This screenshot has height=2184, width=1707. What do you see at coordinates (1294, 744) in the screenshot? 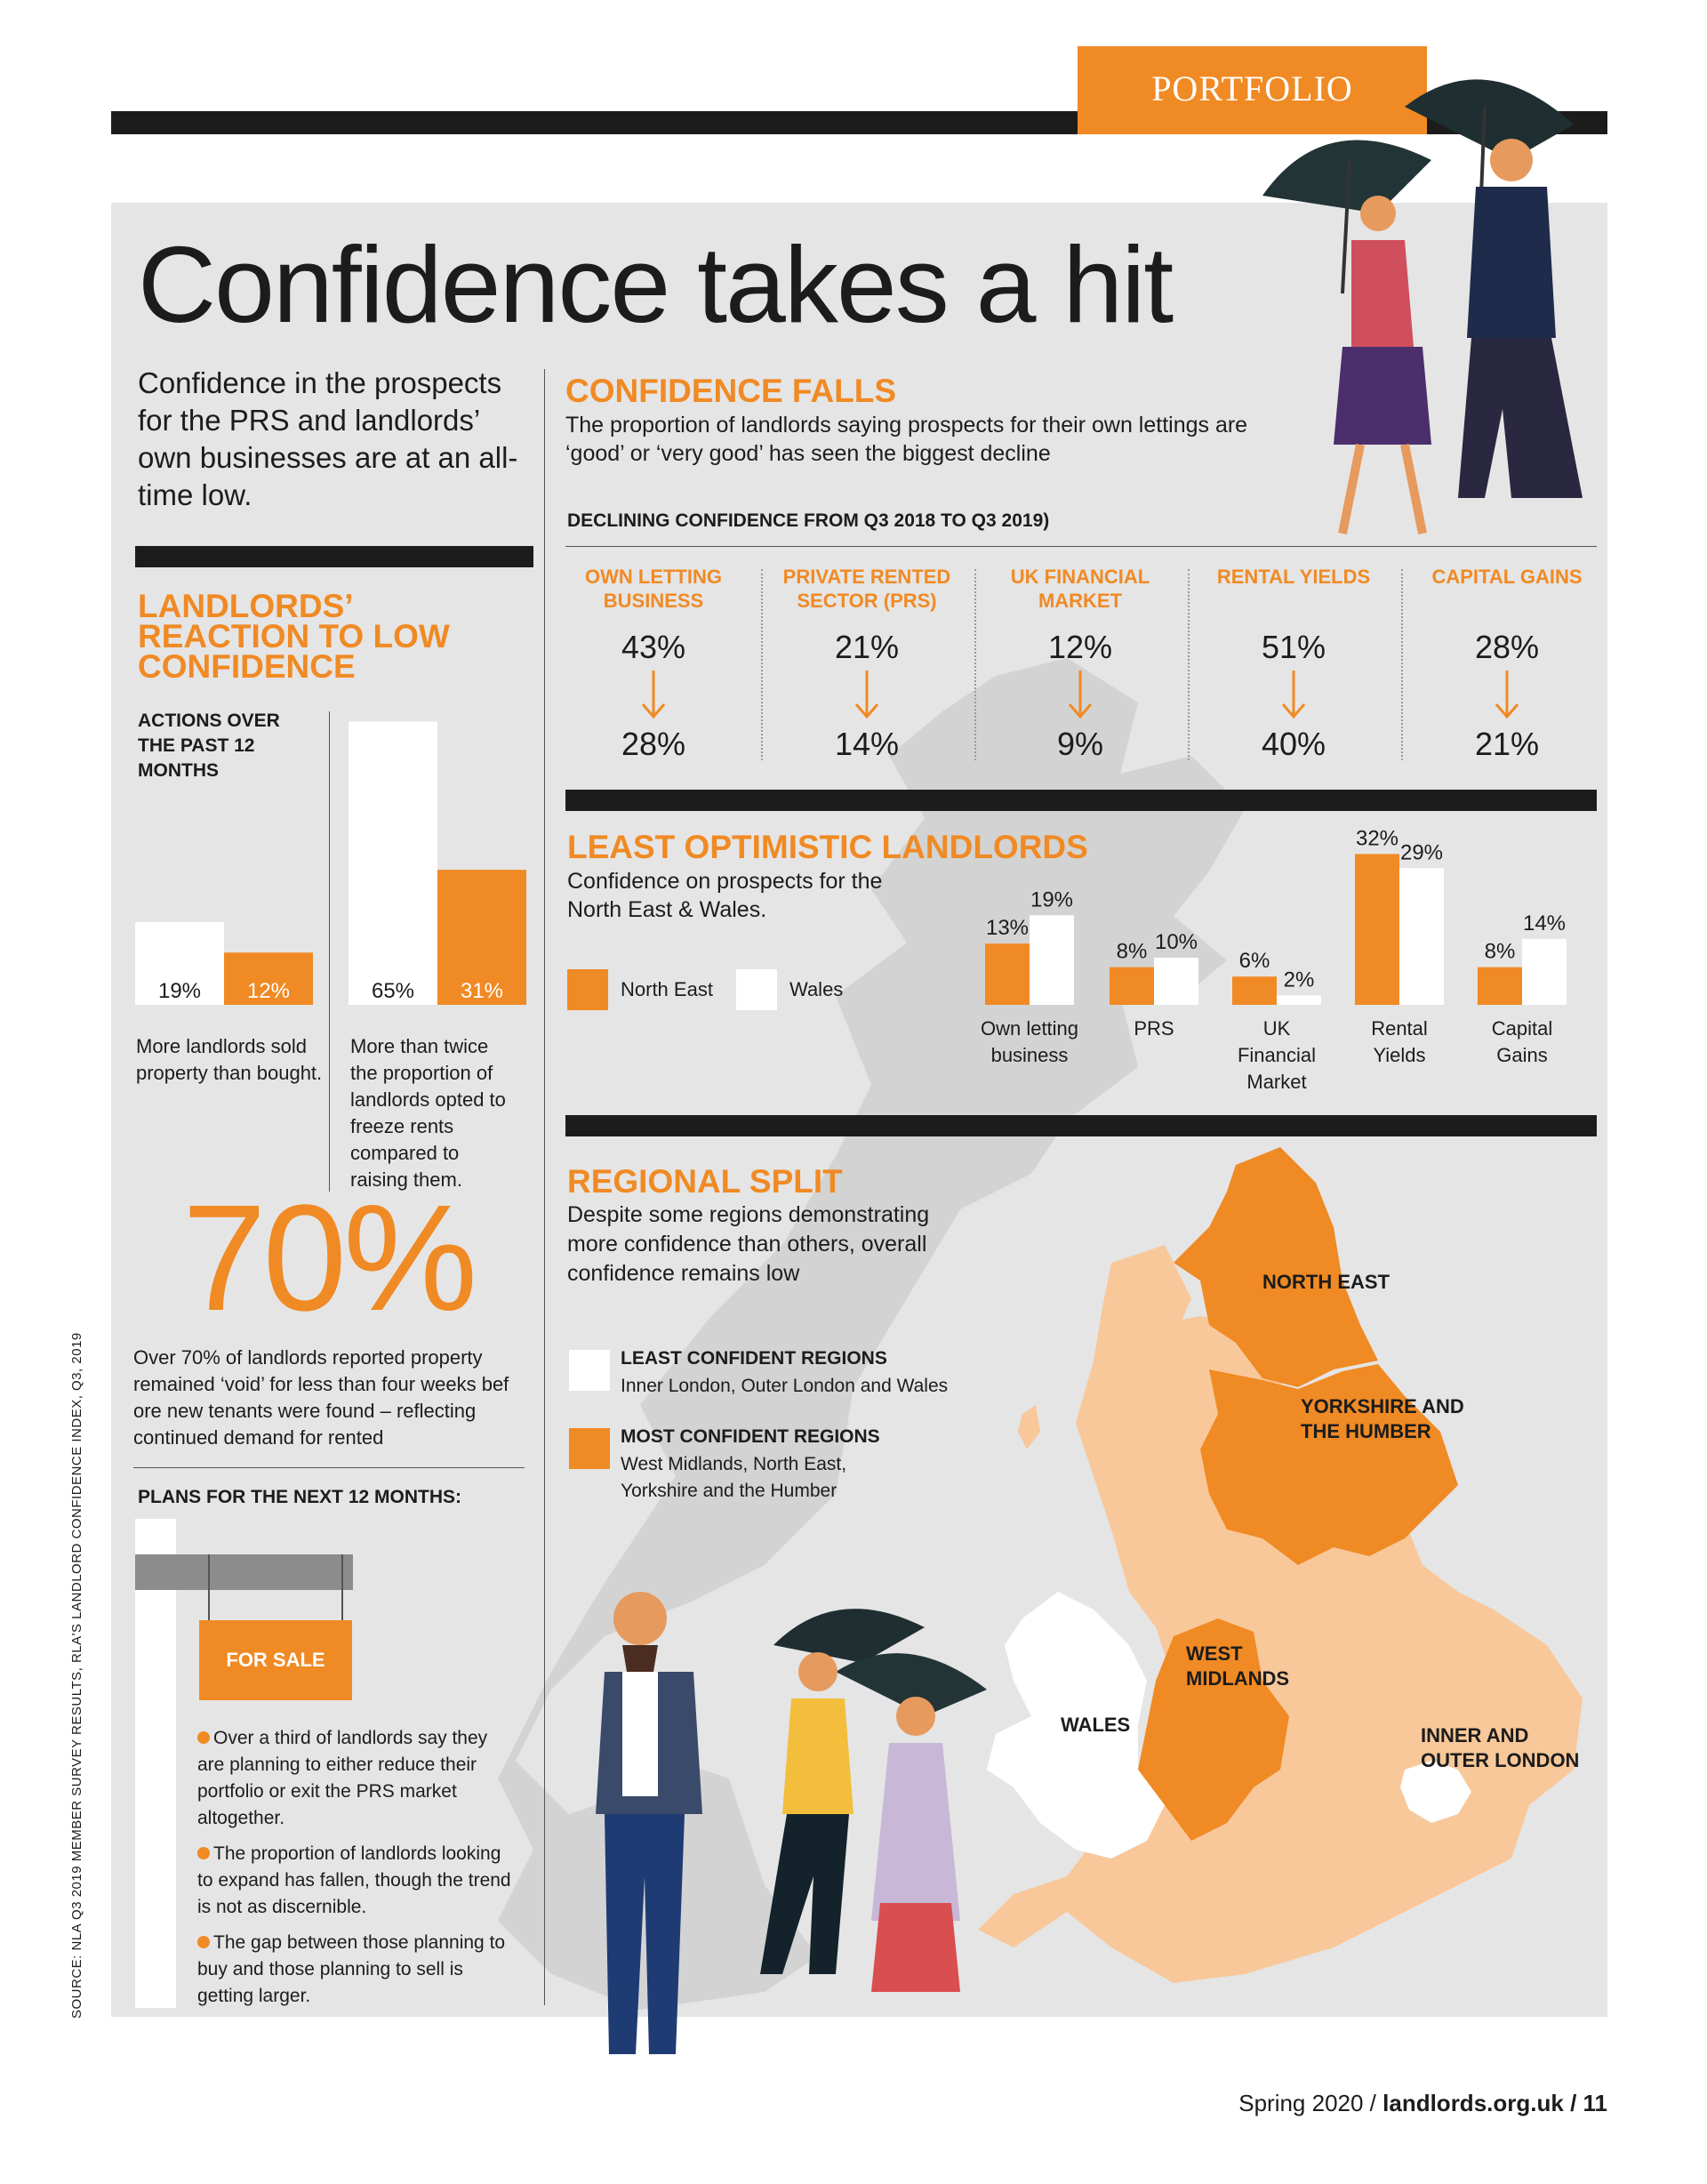
I see `falls-value-2019: 40%` at bounding box center [1294, 744].